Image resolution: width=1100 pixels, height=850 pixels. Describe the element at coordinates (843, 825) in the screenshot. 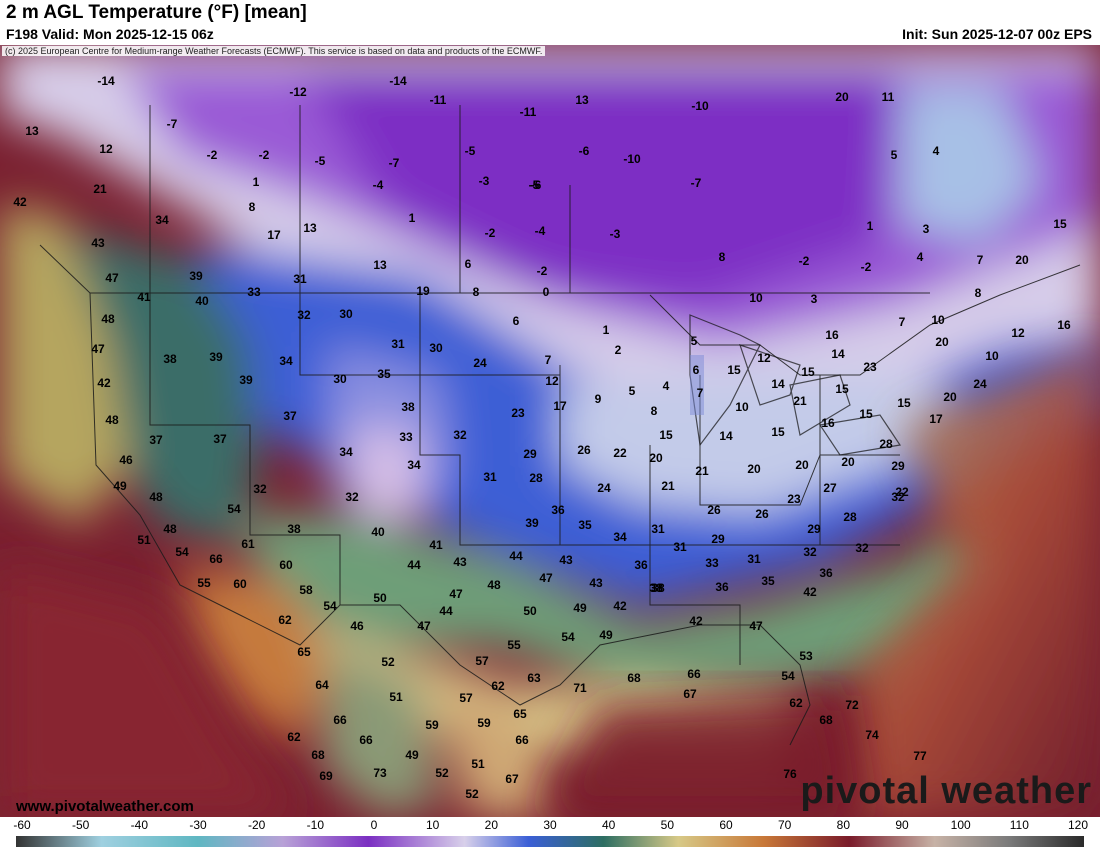

I see `colorbar-tick-label: 80` at that location.